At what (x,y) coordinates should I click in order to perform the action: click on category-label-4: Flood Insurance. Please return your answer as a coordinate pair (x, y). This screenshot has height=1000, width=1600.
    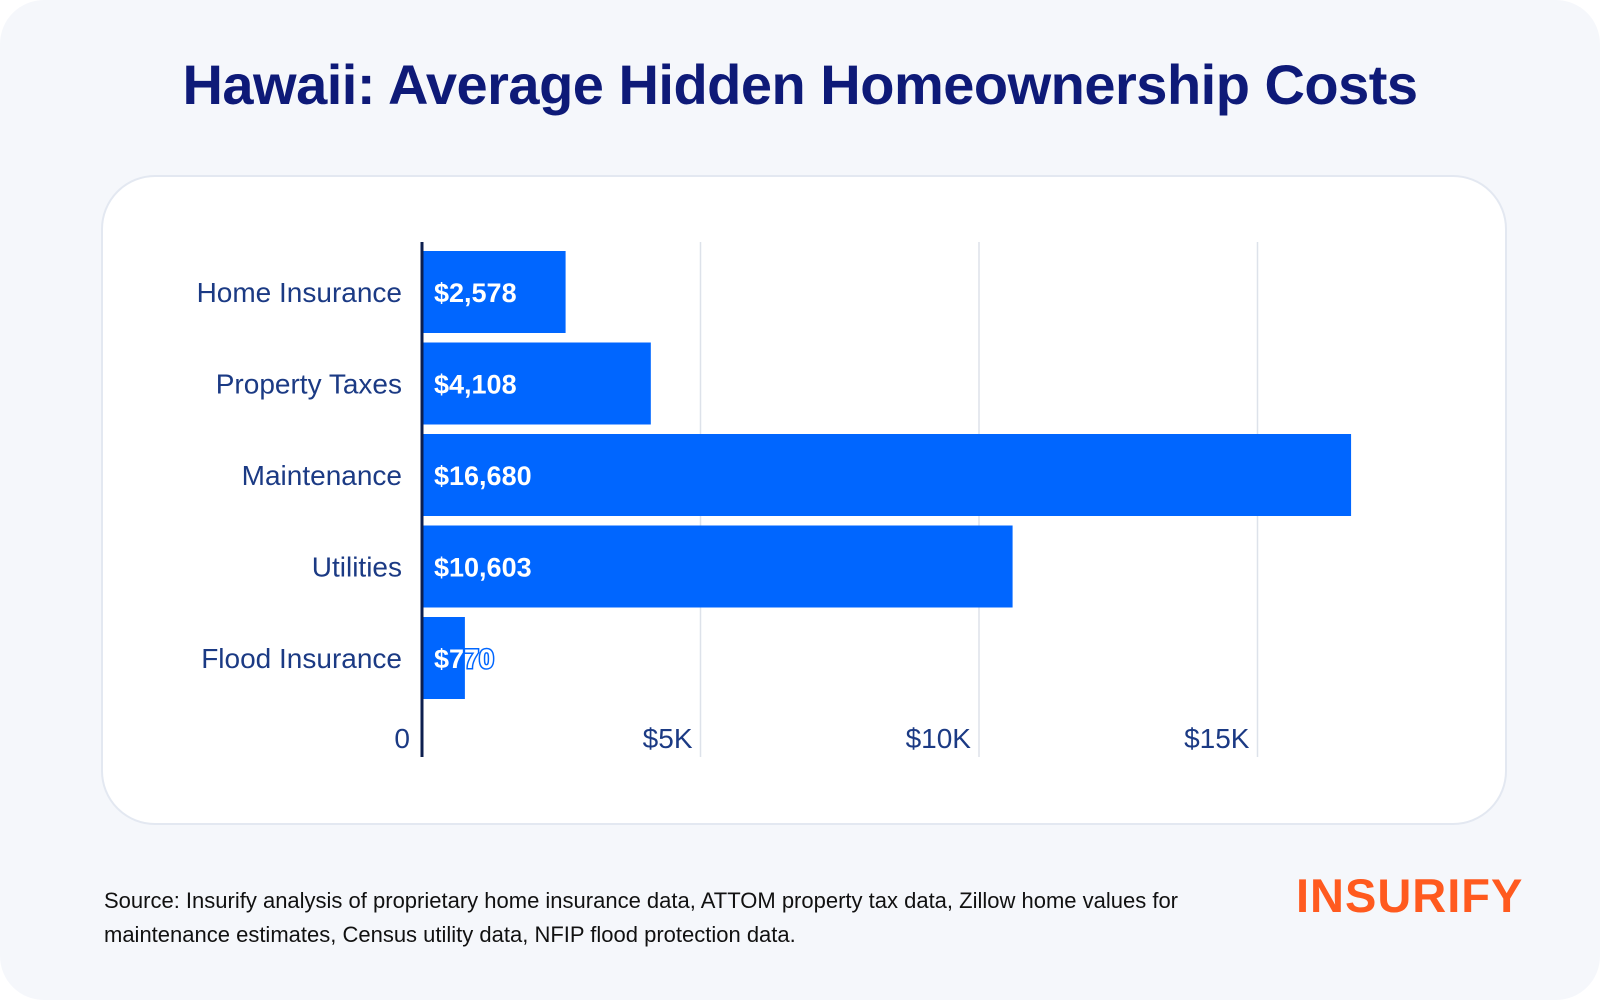
    Looking at the image, I should click on (301, 658).